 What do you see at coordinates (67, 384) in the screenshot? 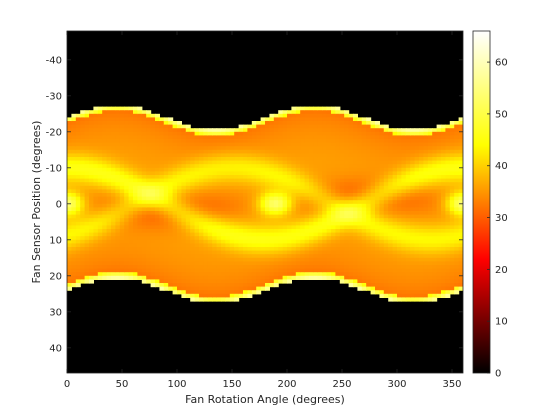
I see `x-tick-label: 0` at bounding box center [67, 384].